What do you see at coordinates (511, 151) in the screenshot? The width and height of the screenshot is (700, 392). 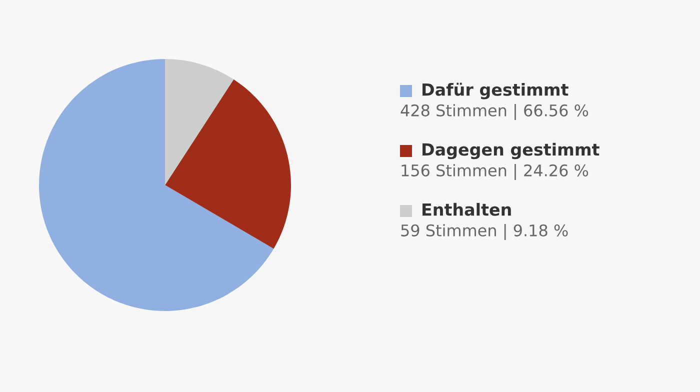 I see `legend-label: Dagegen gestimmt` at bounding box center [511, 151].